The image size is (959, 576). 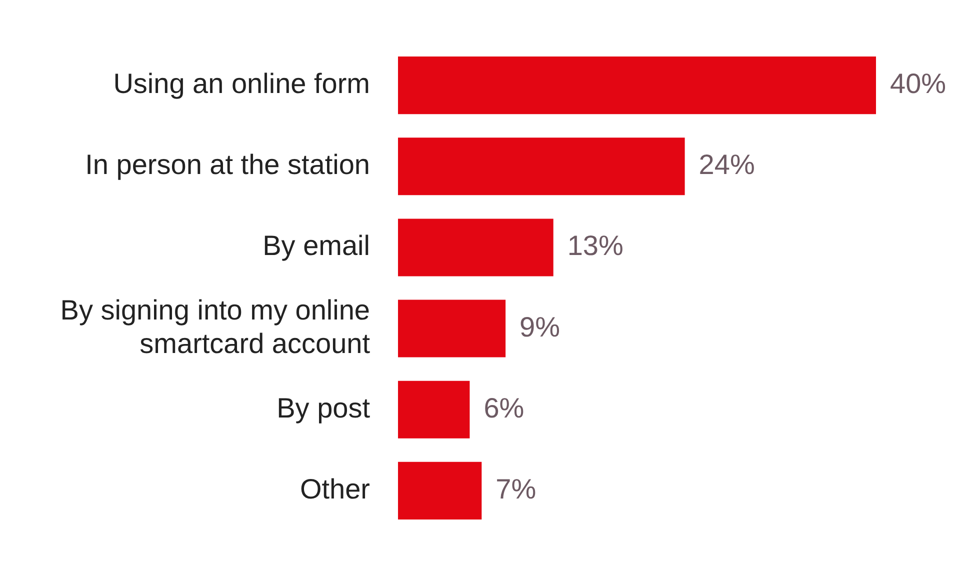 What do you see at coordinates (227, 164) in the screenshot?
I see `y-tick-label: In person at the station` at bounding box center [227, 164].